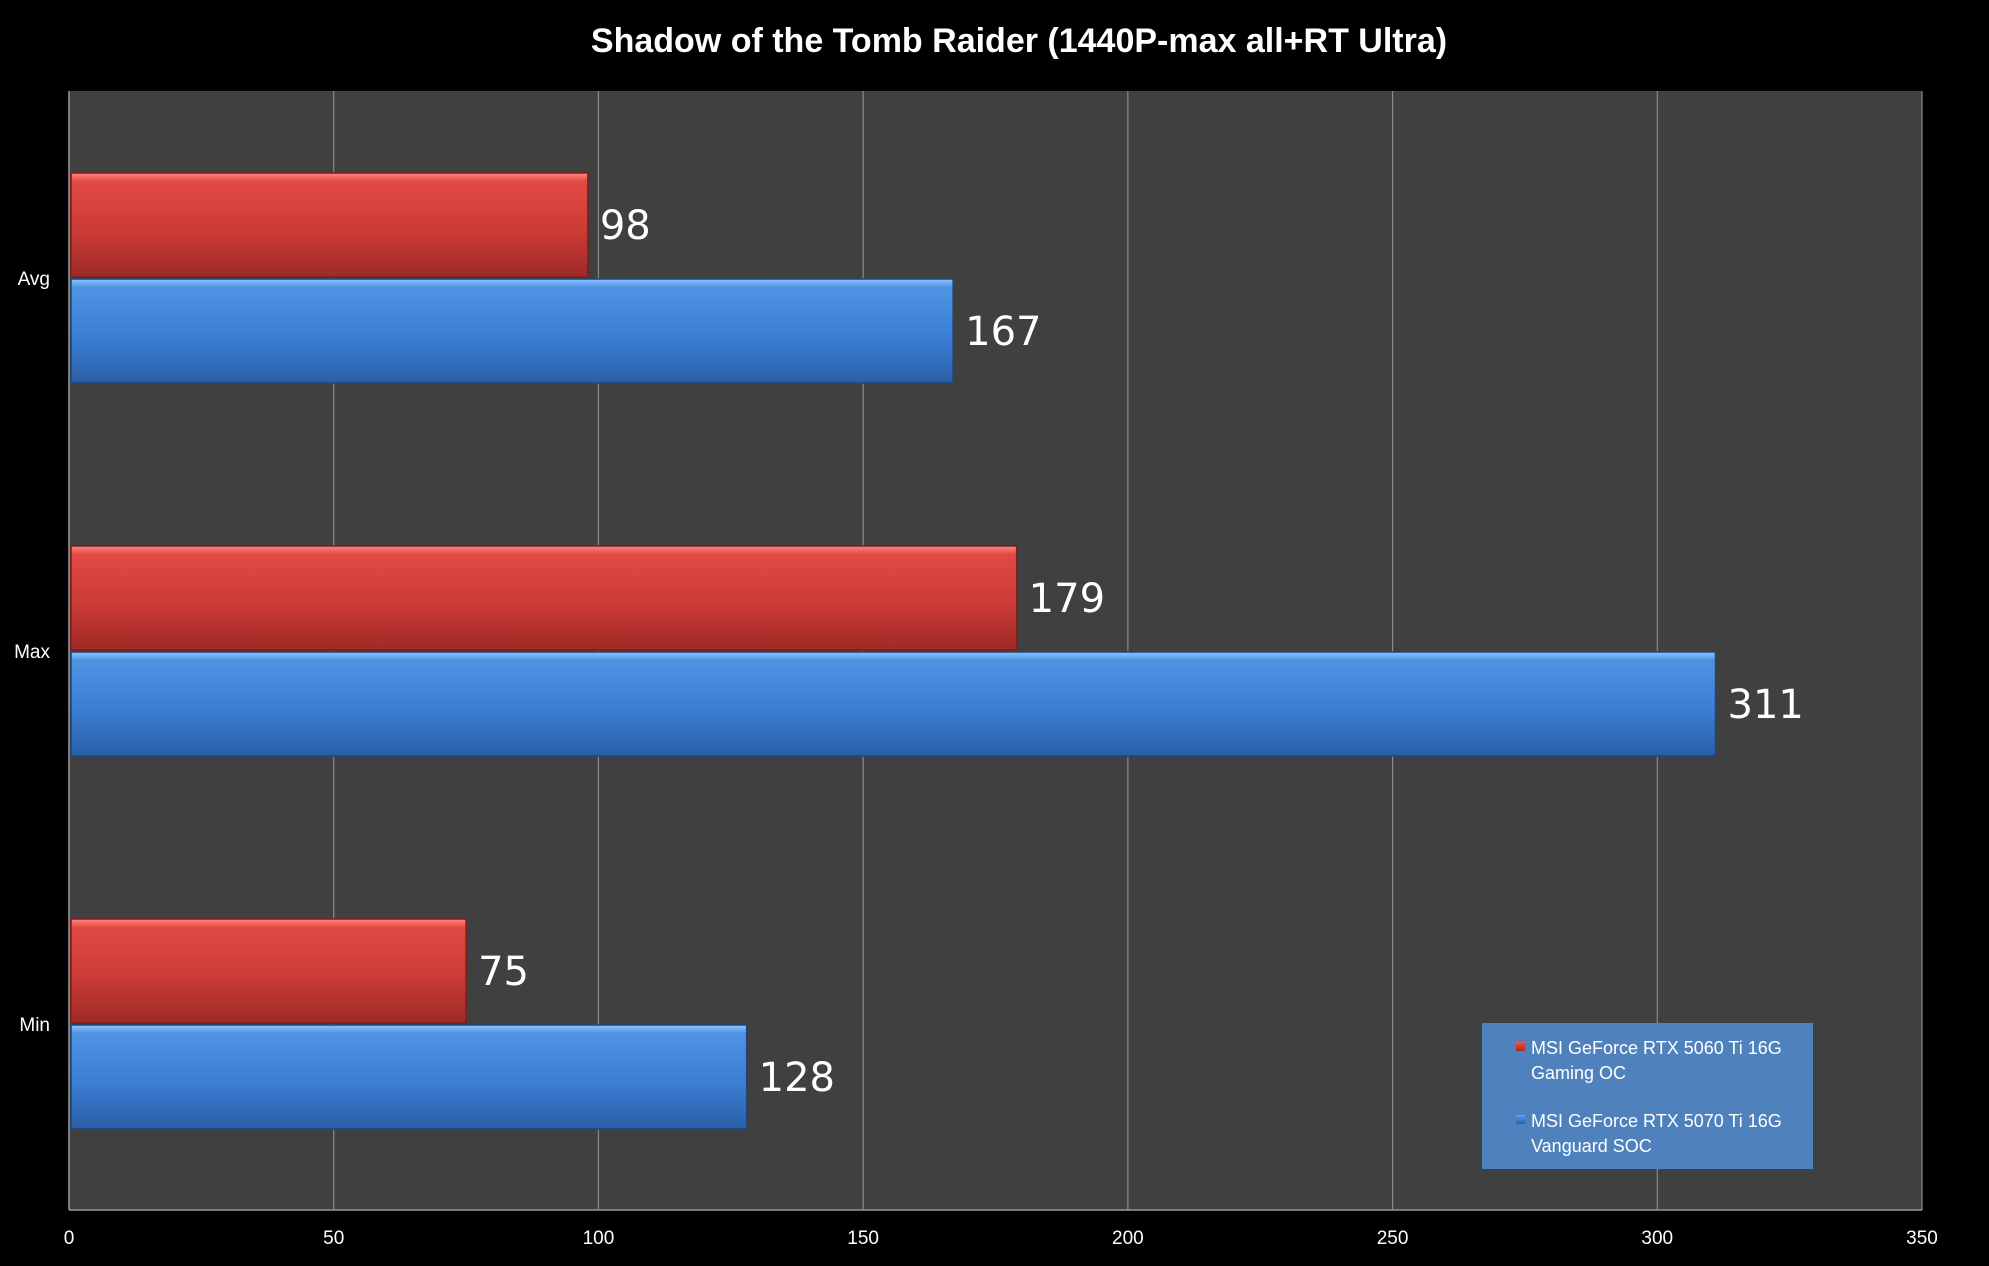 This screenshot has width=1989, height=1266. What do you see at coordinates (1067, 599) in the screenshot?
I see `data-label-series-1-max: 179` at bounding box center [1067, 599].